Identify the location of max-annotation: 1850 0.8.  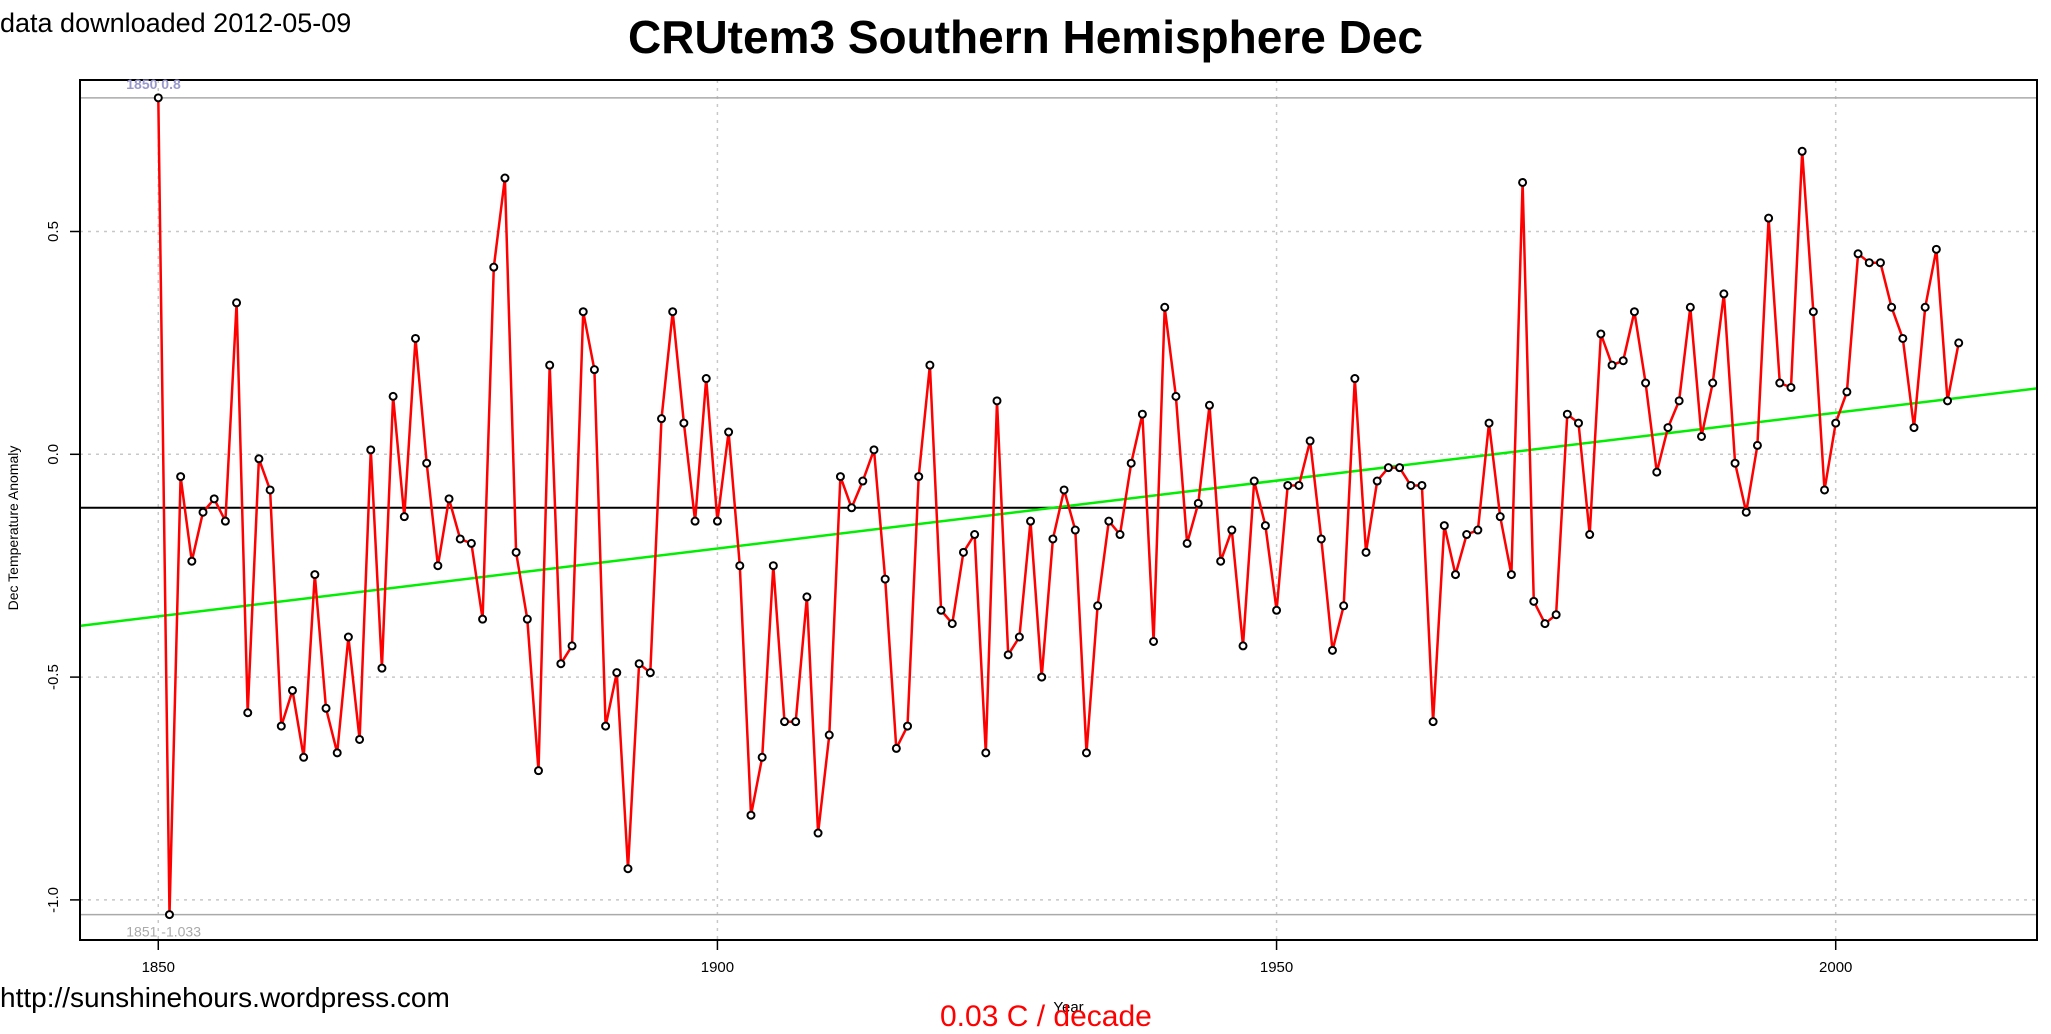
(153, 84).